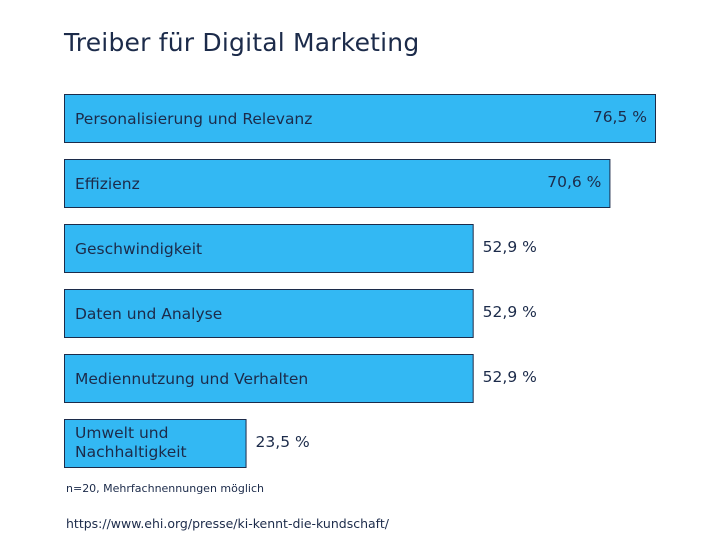 This screenshot has height=560, width=720. I want to click on value-label-2: 52,9 %, so click(510, 247).